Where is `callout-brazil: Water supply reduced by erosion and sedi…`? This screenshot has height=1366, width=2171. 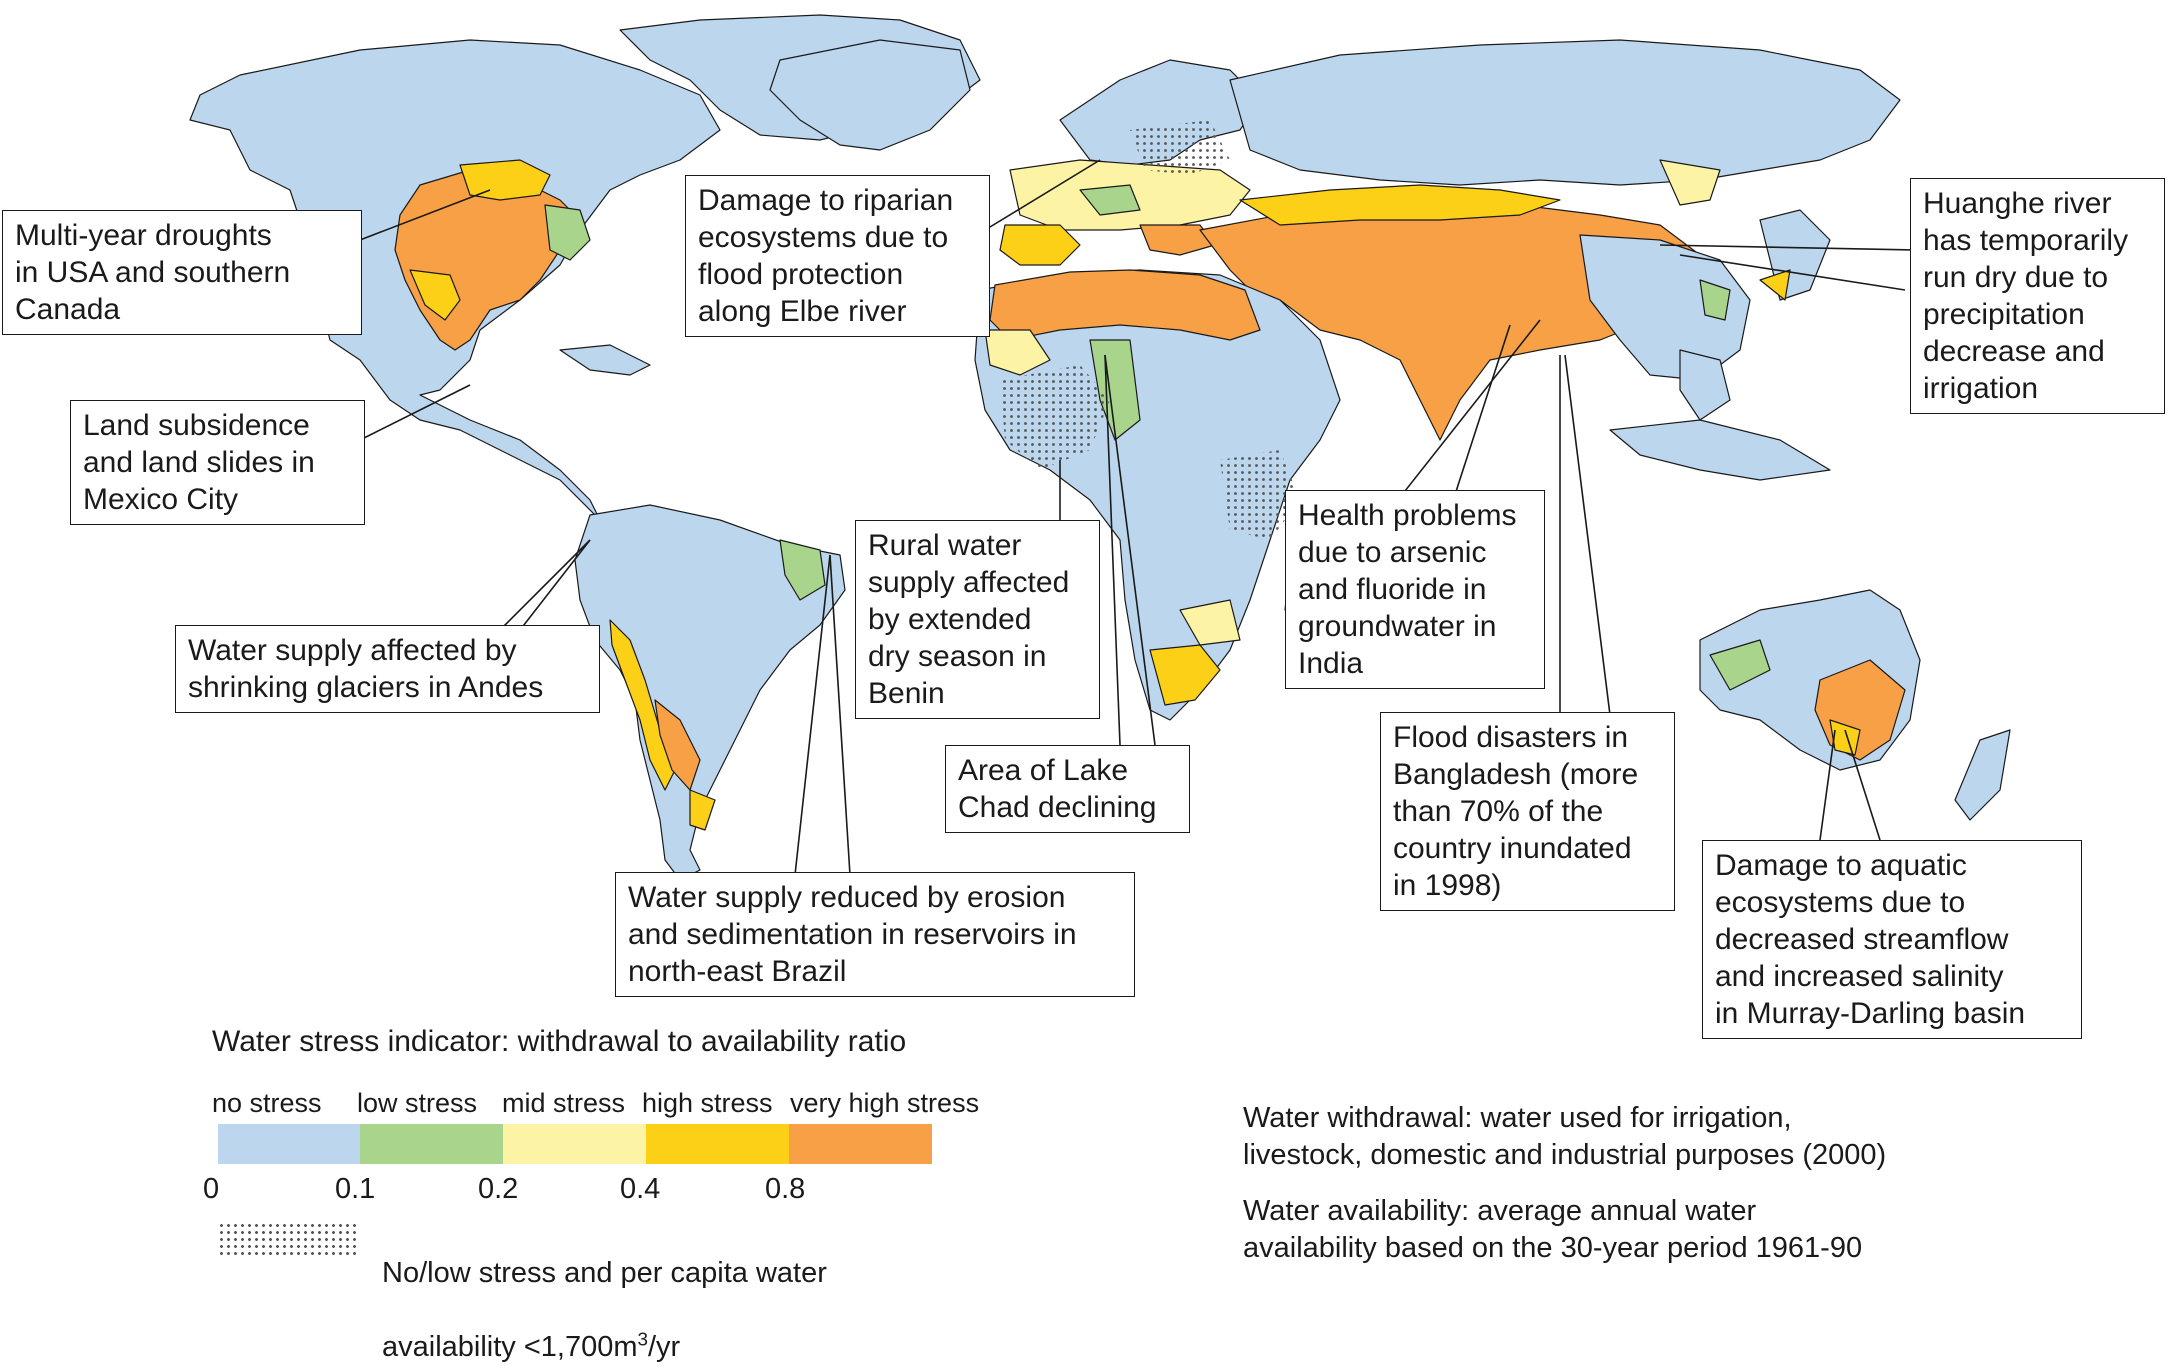 callout-brazil: Water supply reduced by erosion and sedi… is located at coordinates (875, 934).